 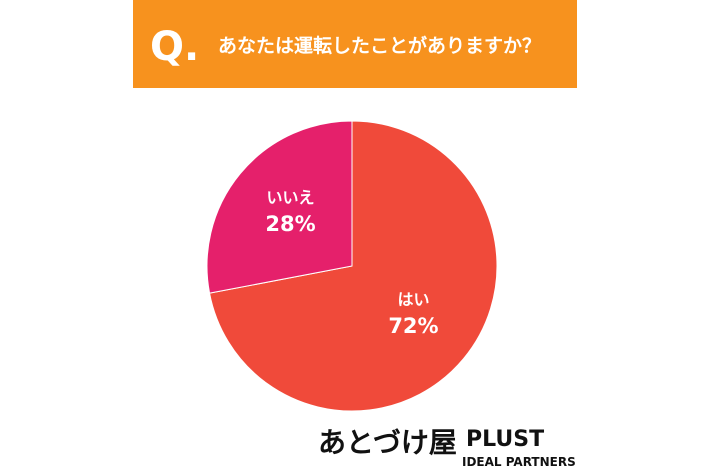 What do you see at coordinates (174, 47) in the screenshot?
I see `question-mark: Q.` at bounding box center [174, 47].